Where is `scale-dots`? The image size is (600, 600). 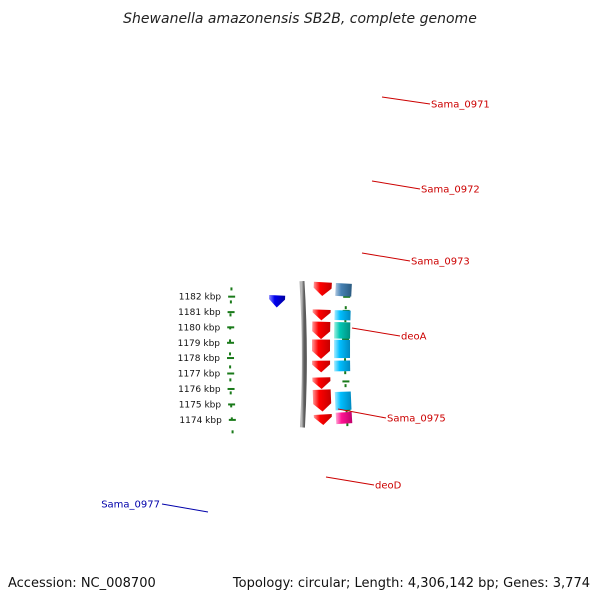
scale-dots is located at coordinates (289, 360).